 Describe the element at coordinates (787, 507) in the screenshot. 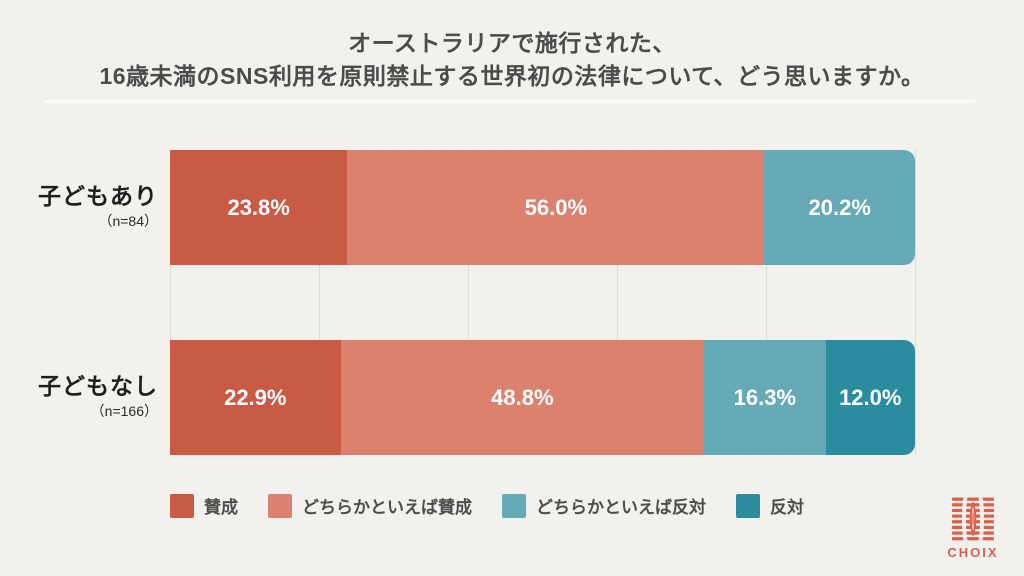

I see `legend-label: 反対` at that location.